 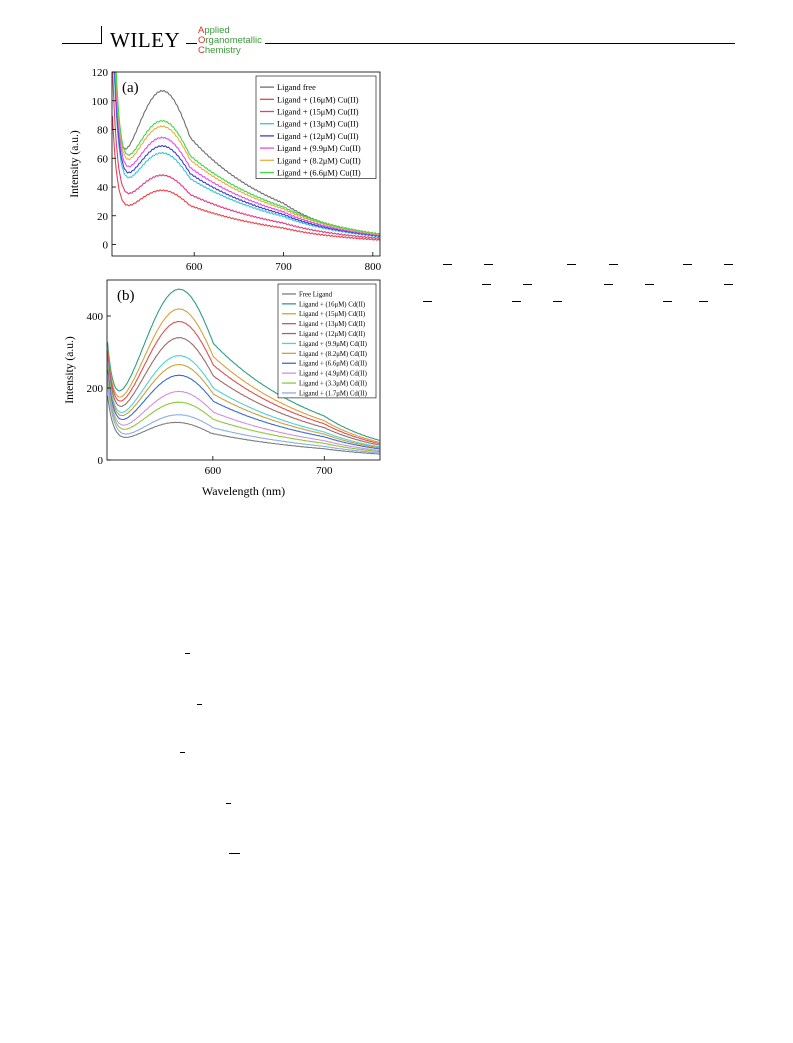 What do you see at coordinates (318, 99) in the screenshot?
I see `legend-entry: Ligand + (16μM) Cu(II)` at bounding box center [318, 99].